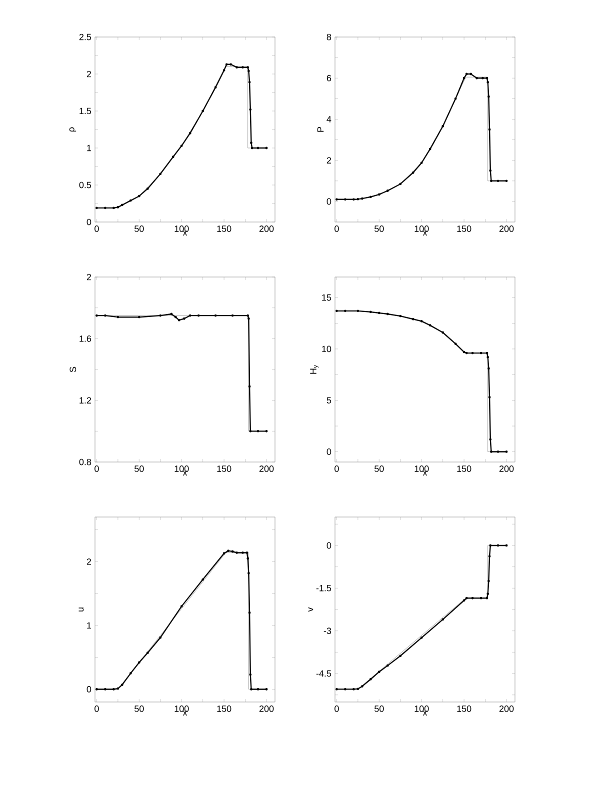 This screenshot has width=612, height=792. I want to click on y-tick-label: 8, so click(329, 37).